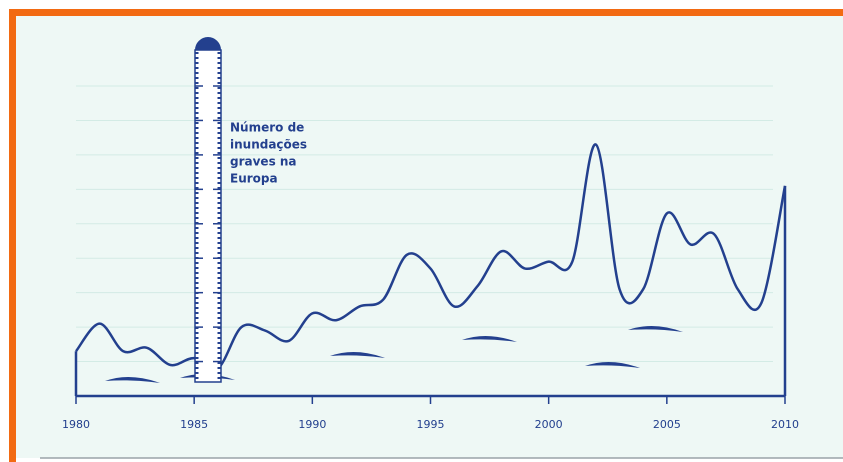 This screenshot has height=462, width=843. What do you see at coordinates (312, 424) in the screenshot?
I see `x-tick-label: 1990` at bounding box center [312, 424].